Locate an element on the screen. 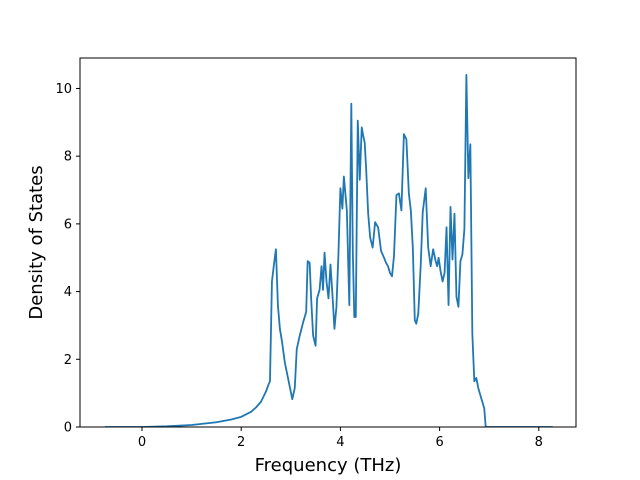  y-tick-label: 8 is located at coordinates (68, 157).